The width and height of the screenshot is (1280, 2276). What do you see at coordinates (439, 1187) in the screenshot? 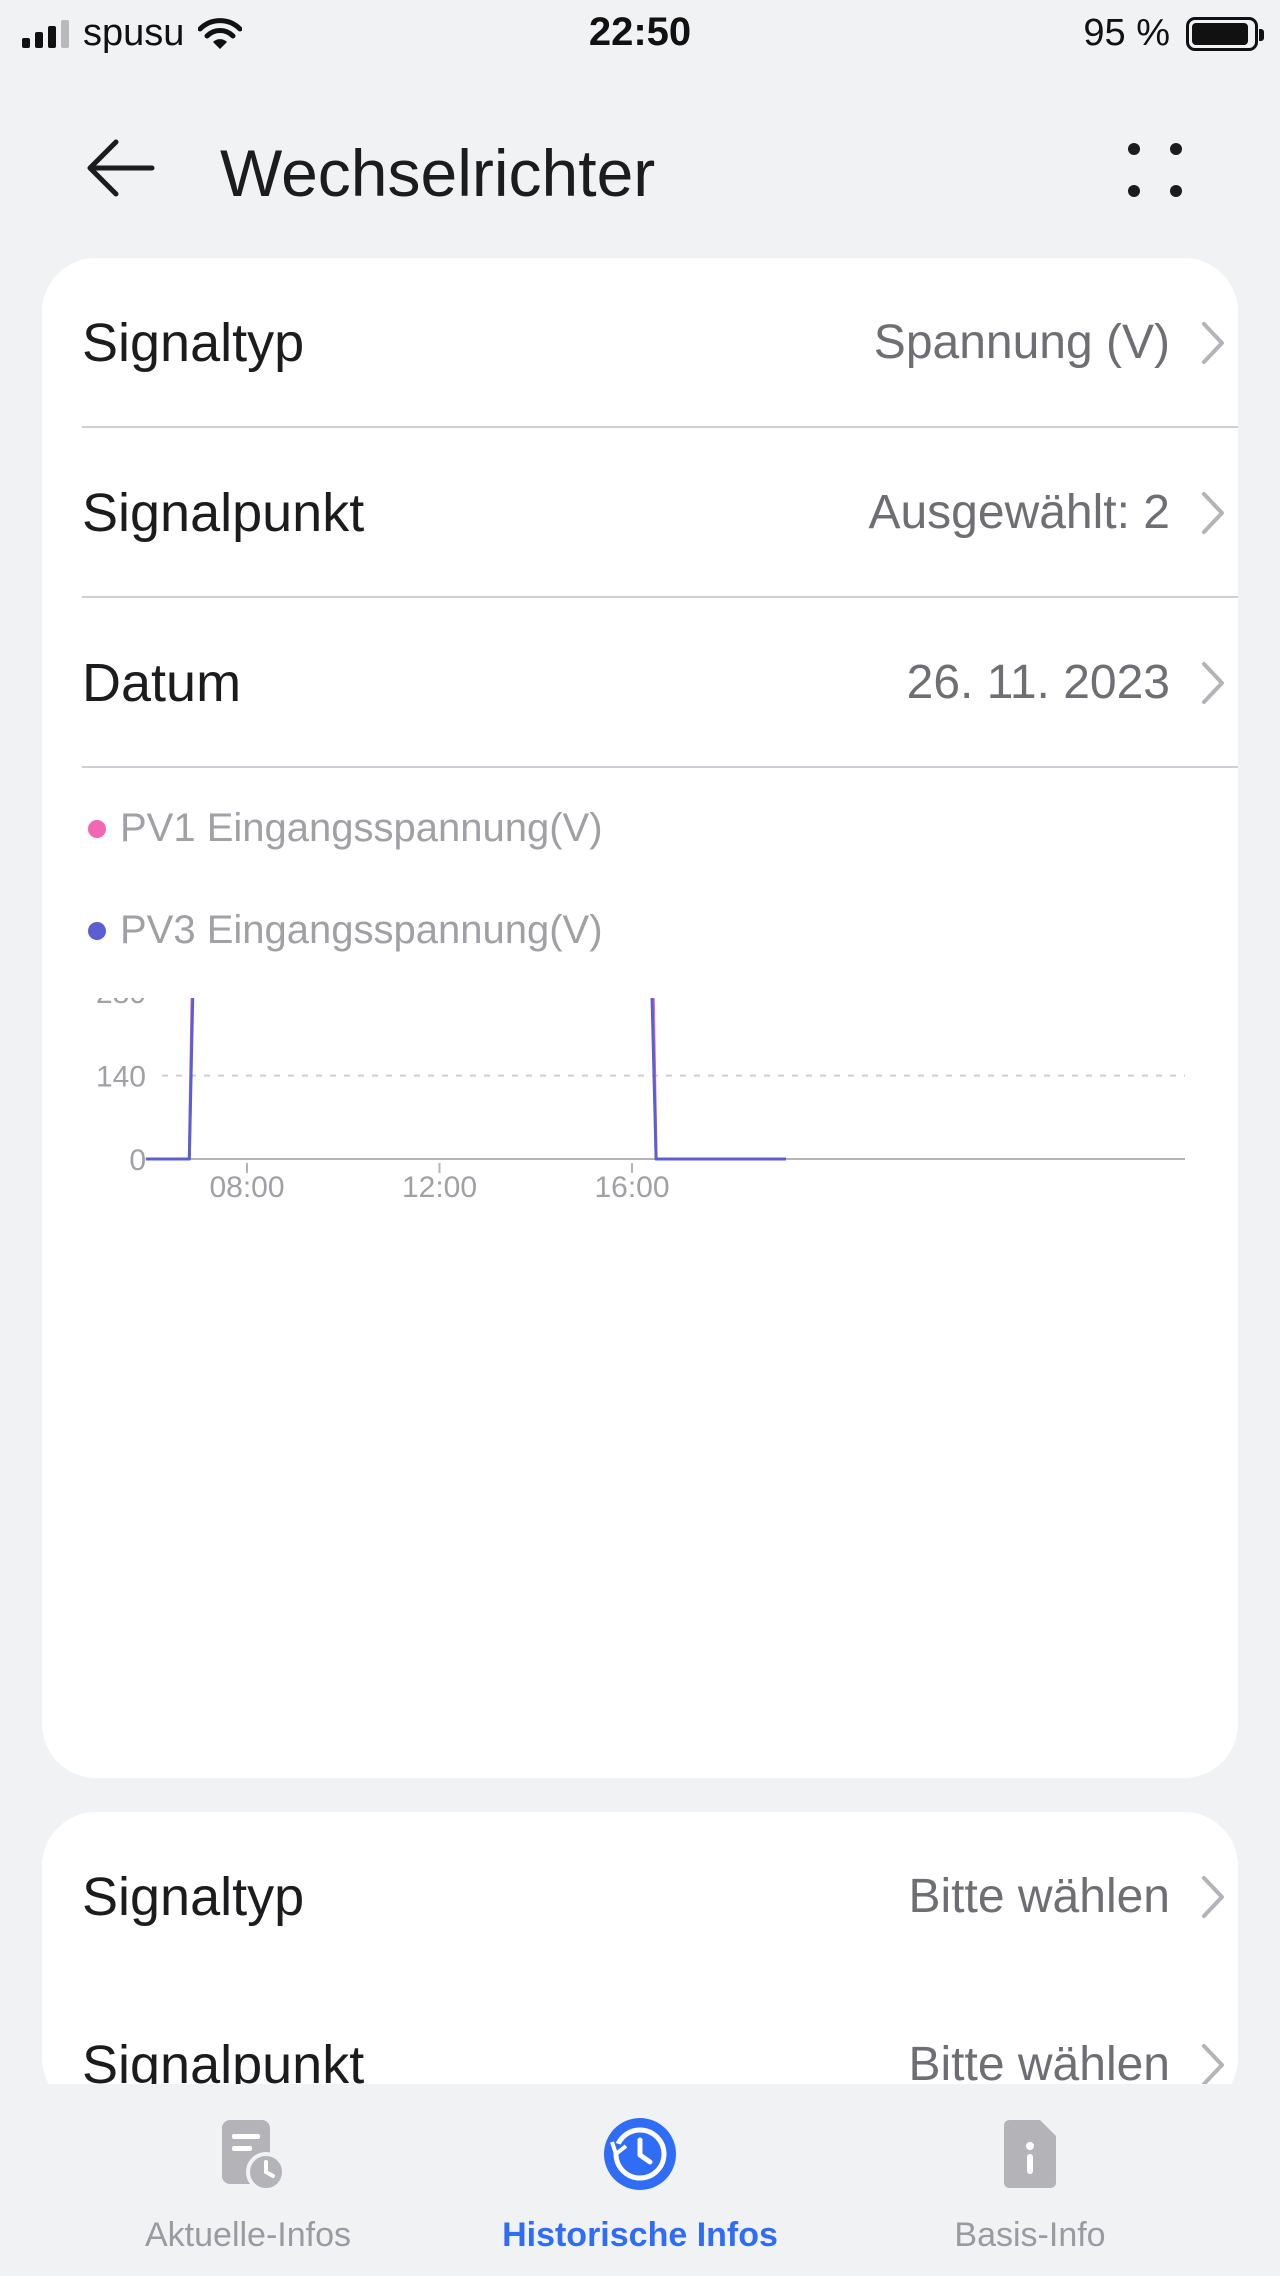
I see `x-tick-label: 12:00` at bounding box center [439, 1187].